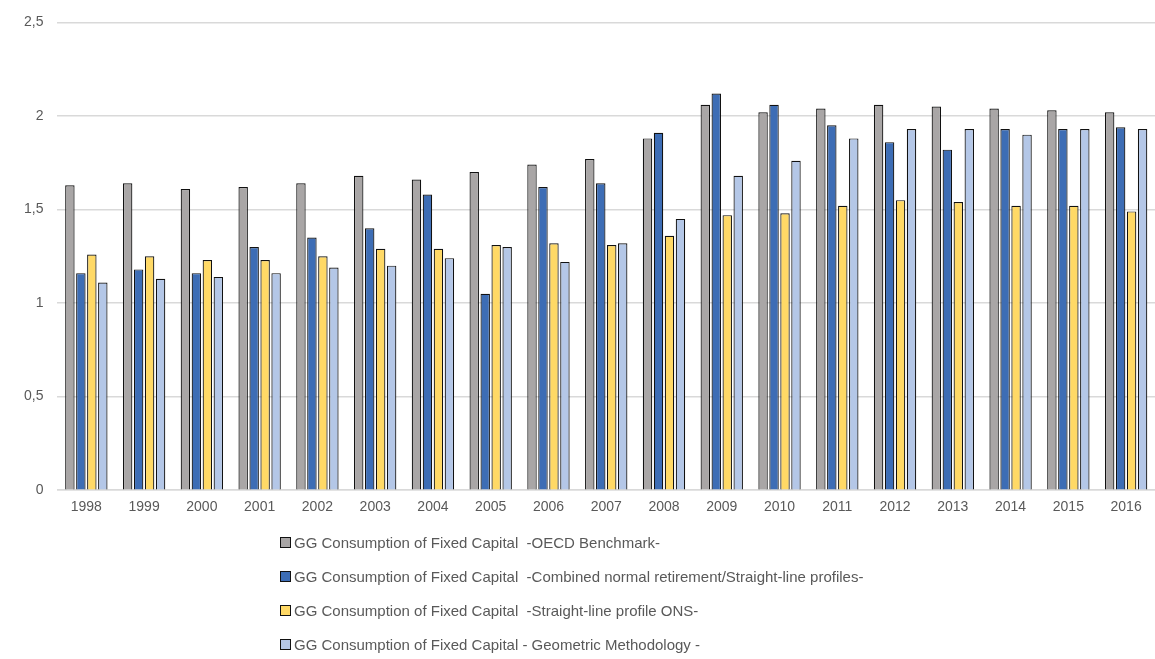 This screenshot has height=659, width=1155. I want to click on x-tick-label: 2008, so click(664, 506).